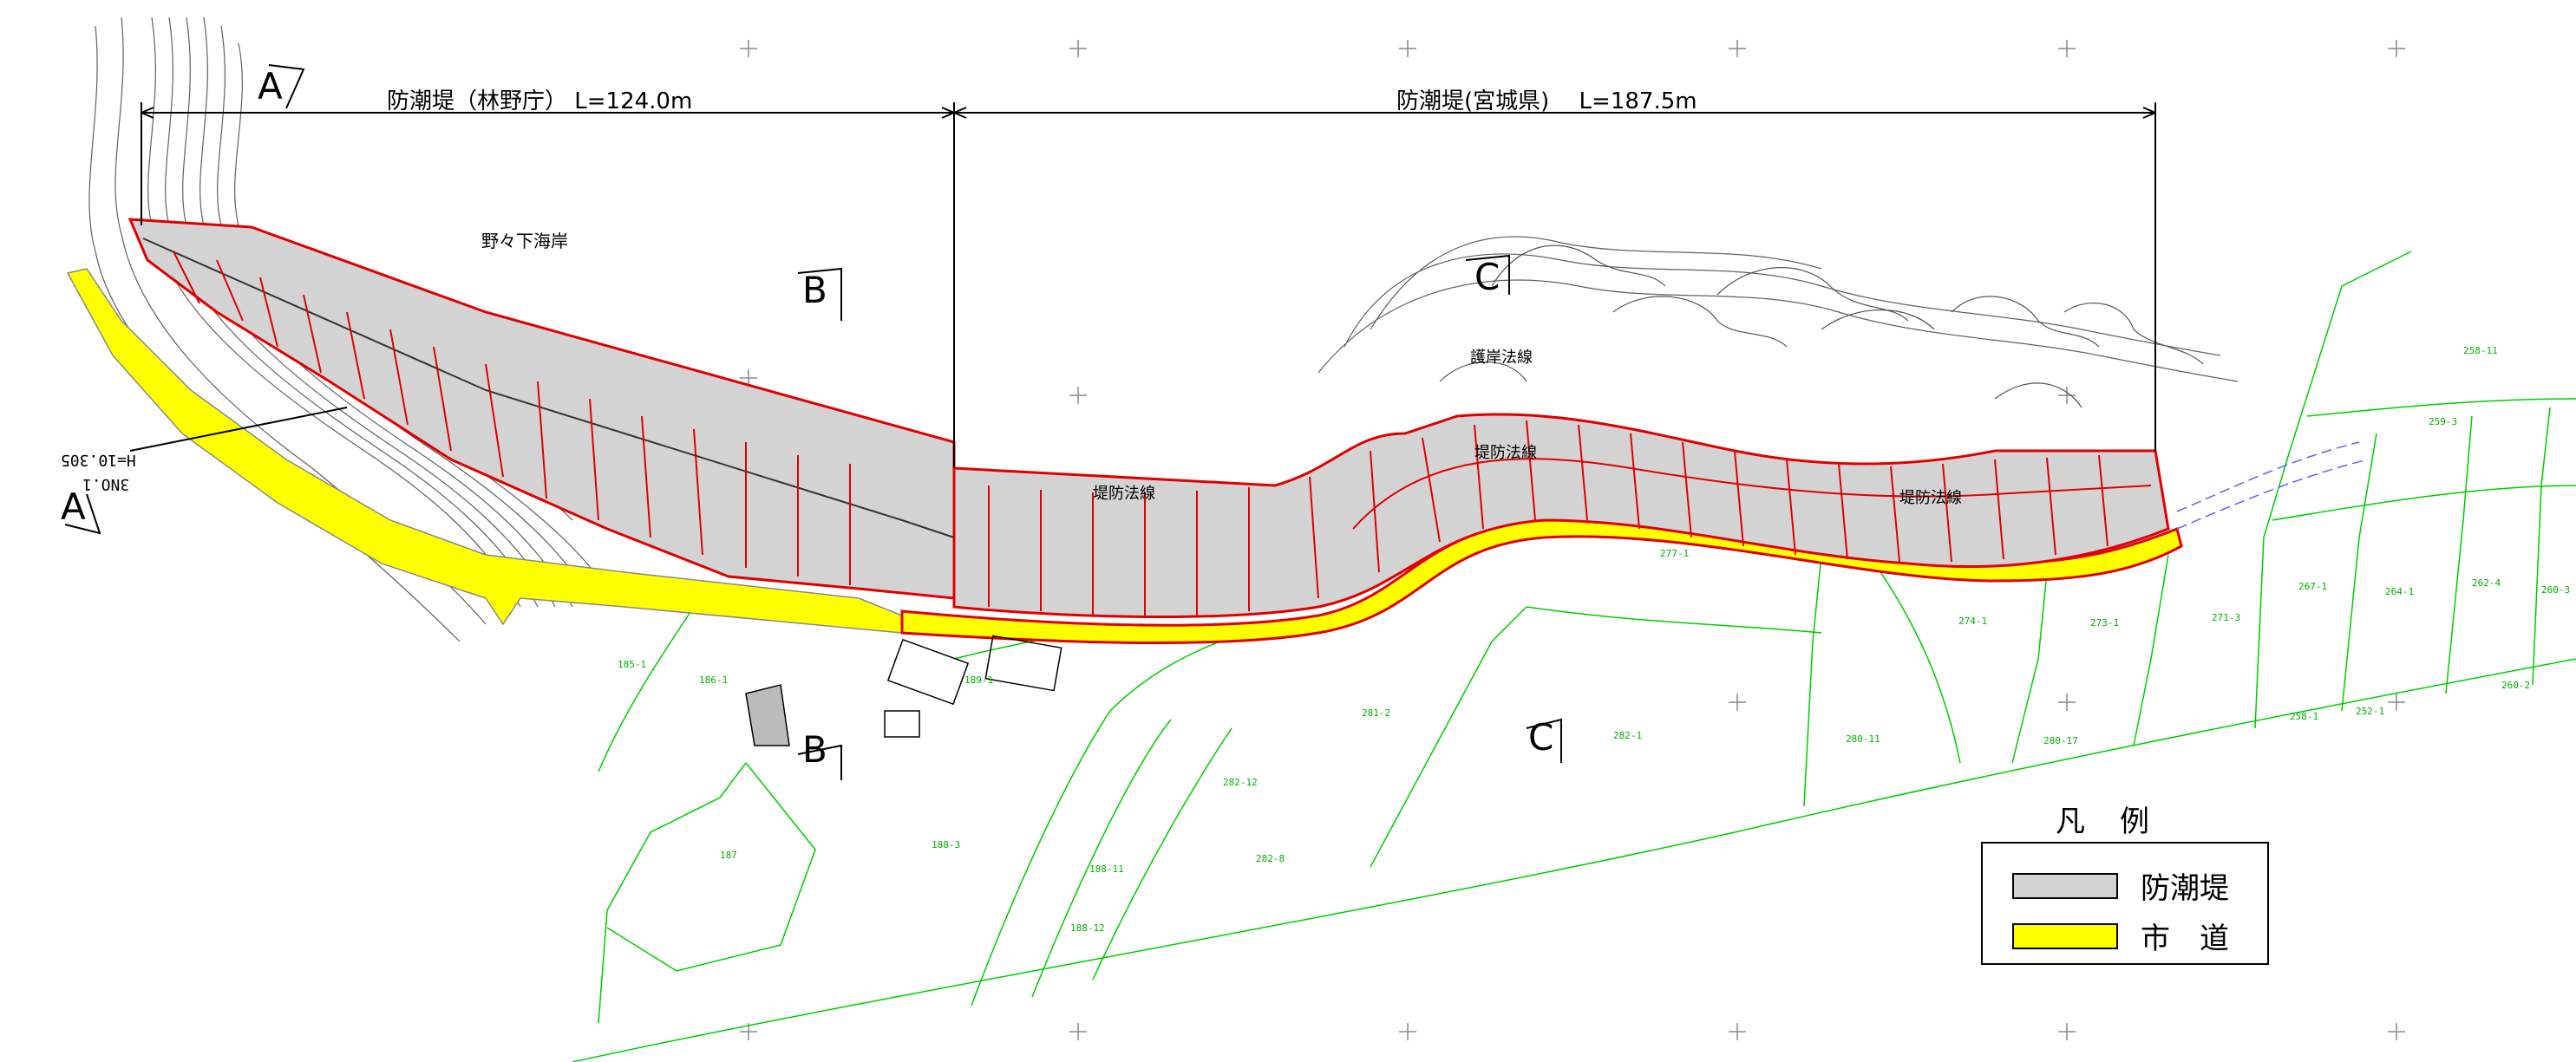 This screenshot has height=1062, width=2576. I want to click on parcel-label: 185-1, so click(632, 664).